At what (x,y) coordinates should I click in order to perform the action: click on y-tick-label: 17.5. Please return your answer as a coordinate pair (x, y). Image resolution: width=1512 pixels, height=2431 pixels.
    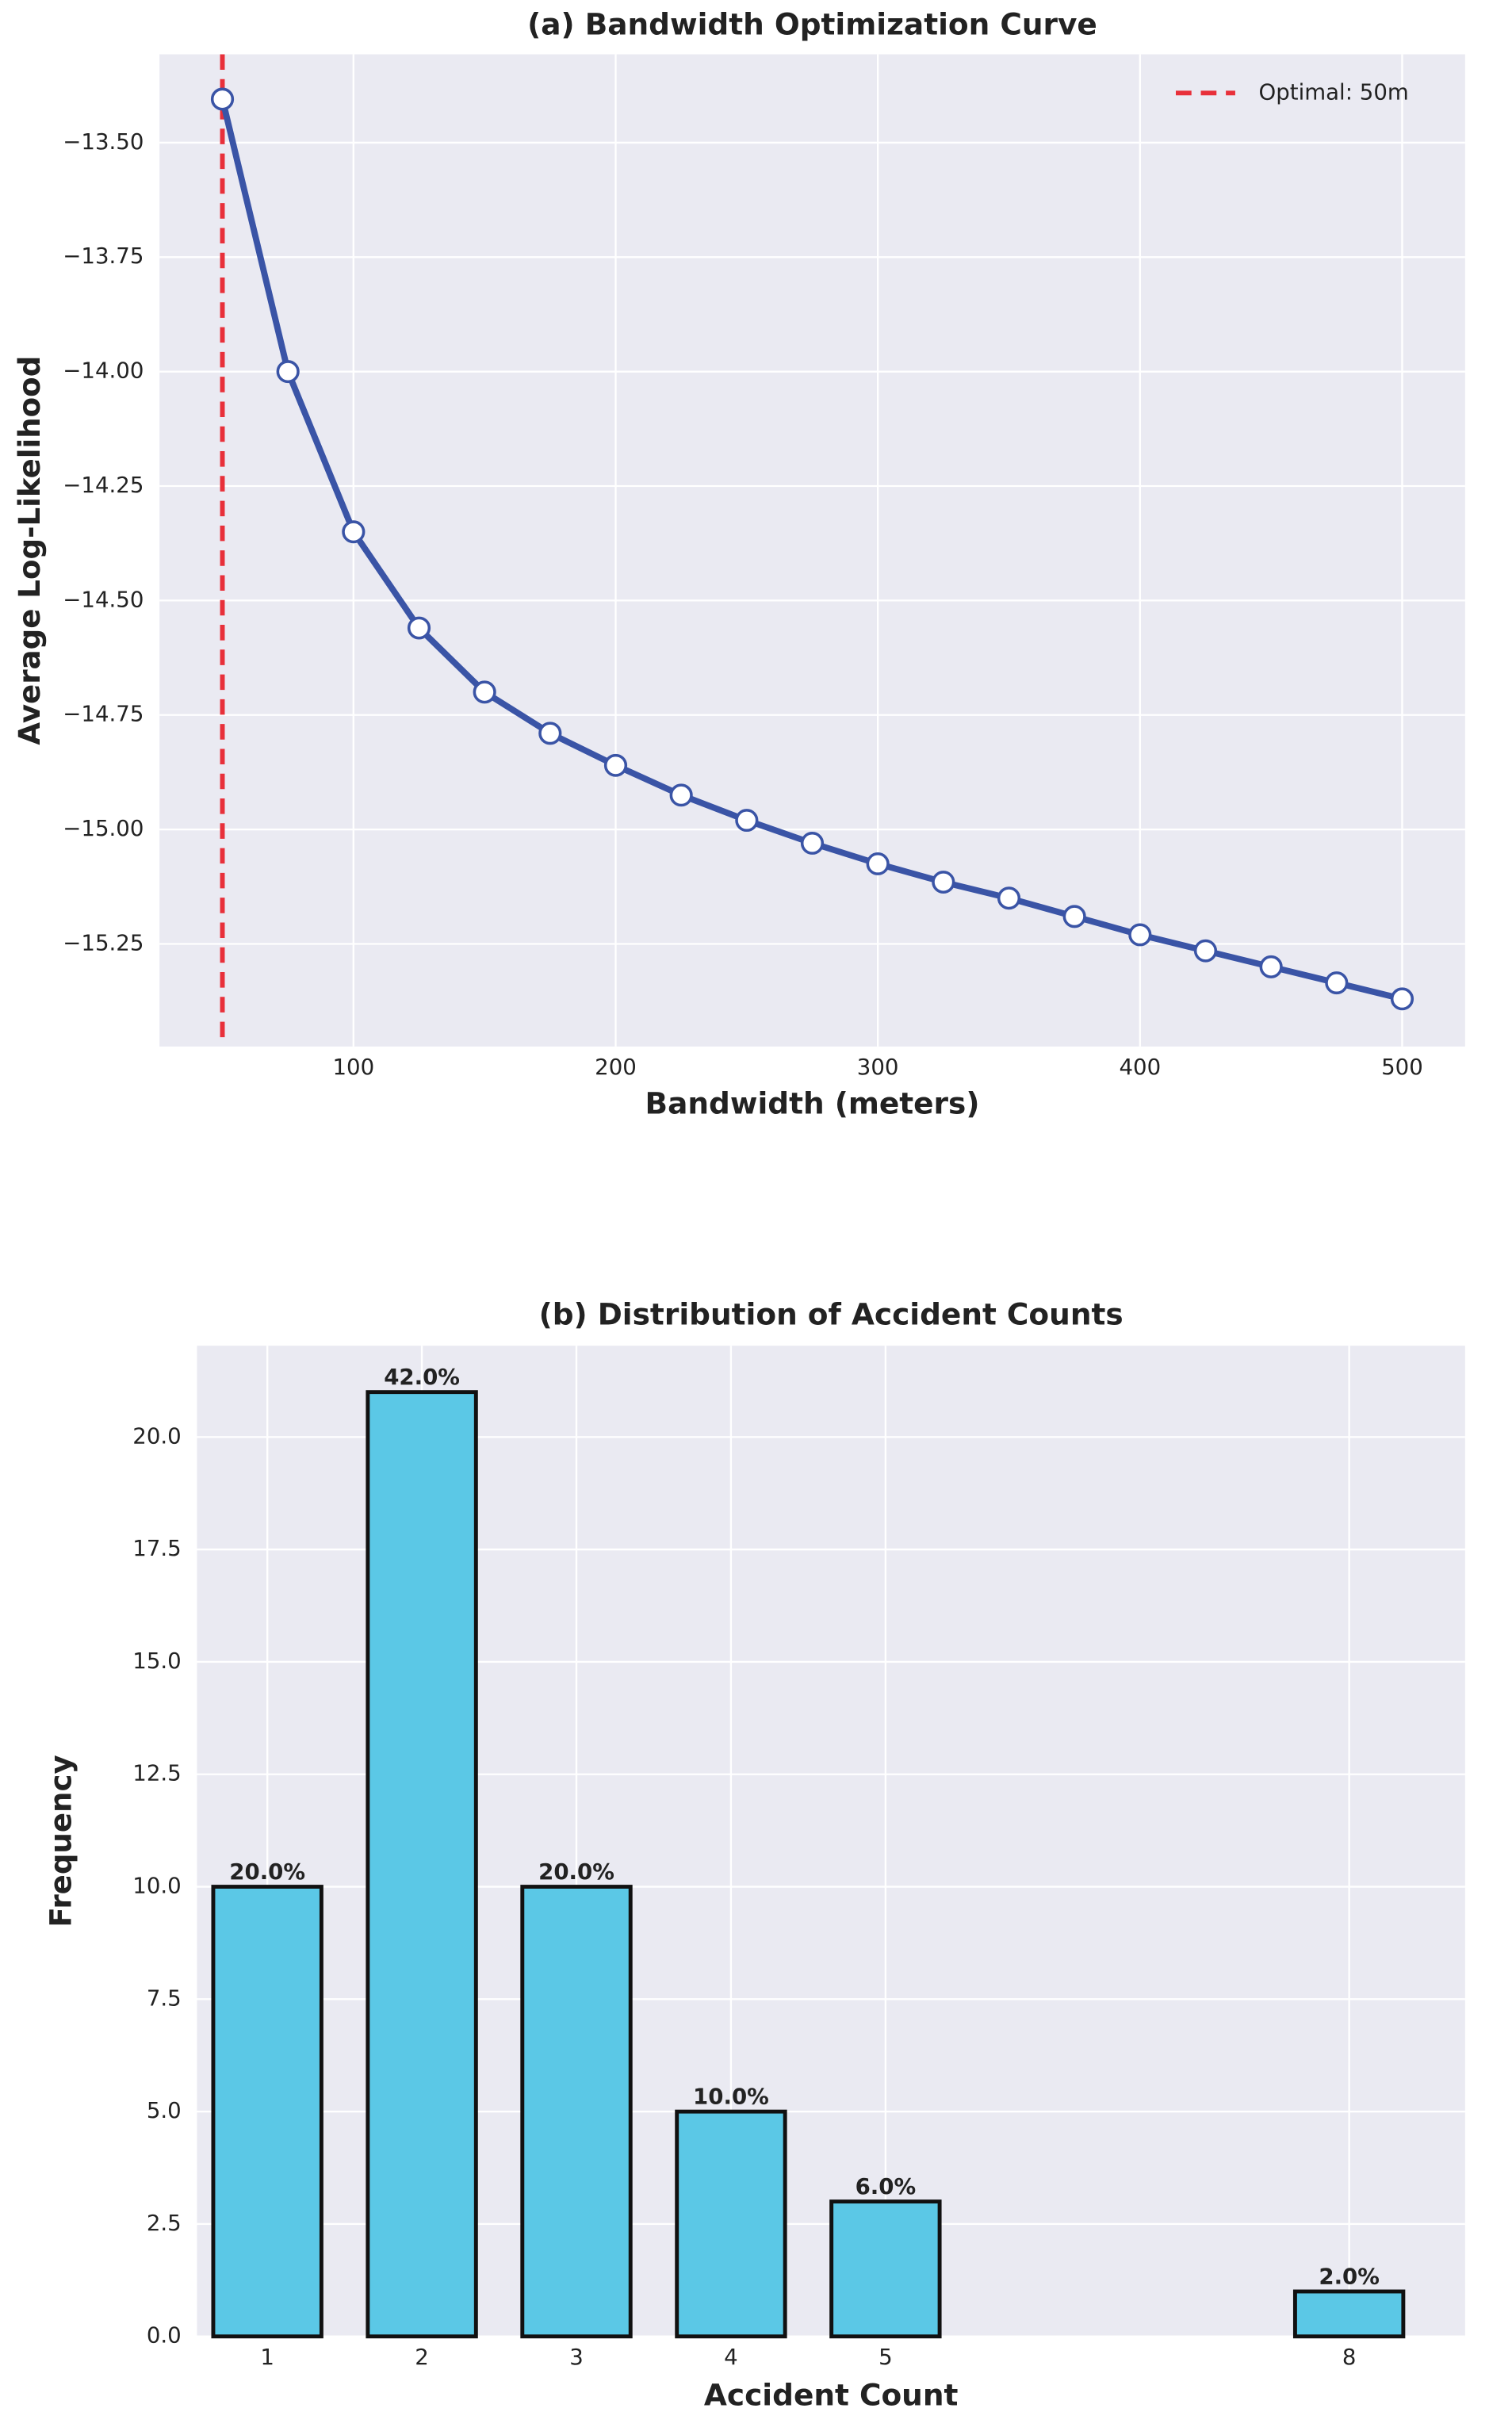
    Looking at the image, I should click on (156, 1548).